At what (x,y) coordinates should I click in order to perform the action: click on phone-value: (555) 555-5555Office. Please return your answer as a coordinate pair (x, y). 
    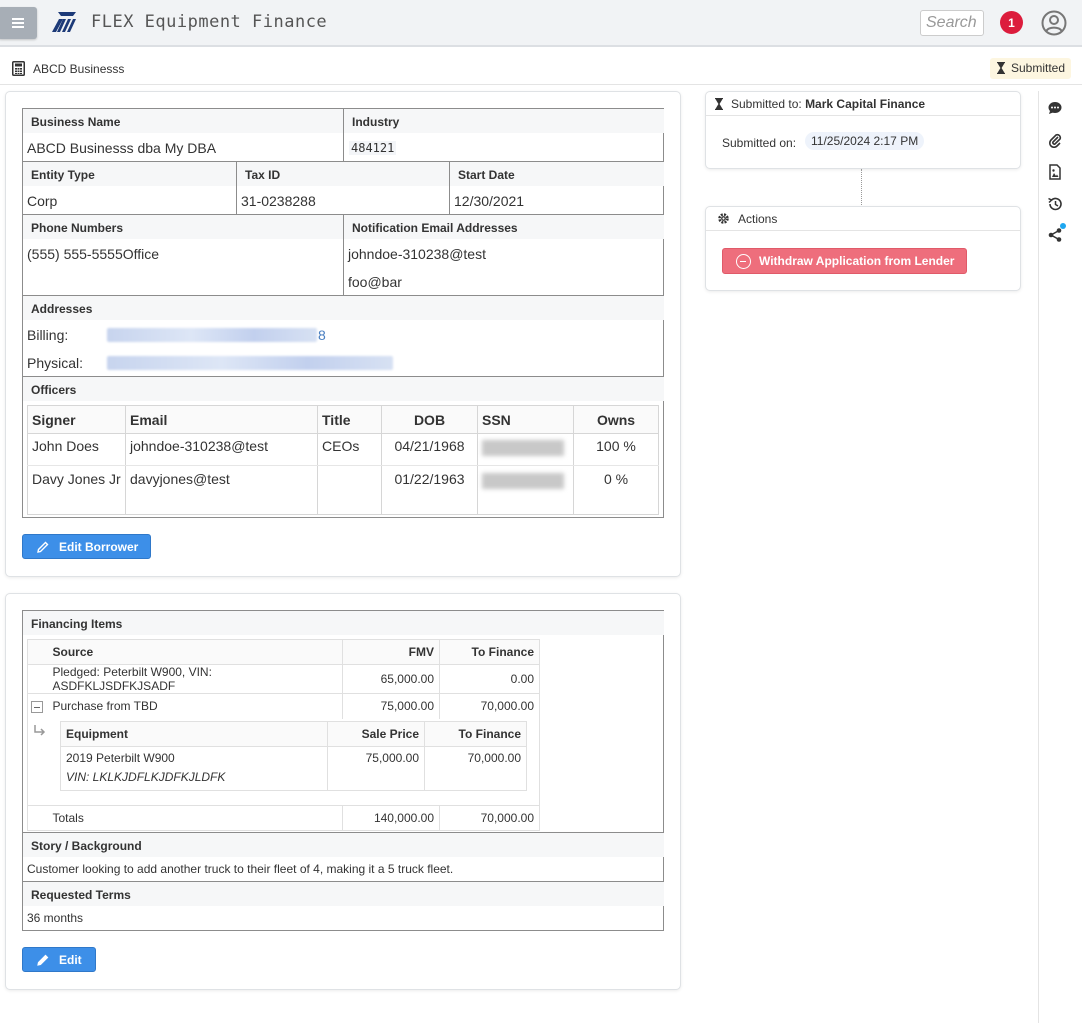
    Looking at the image, I should click on (93, 254).